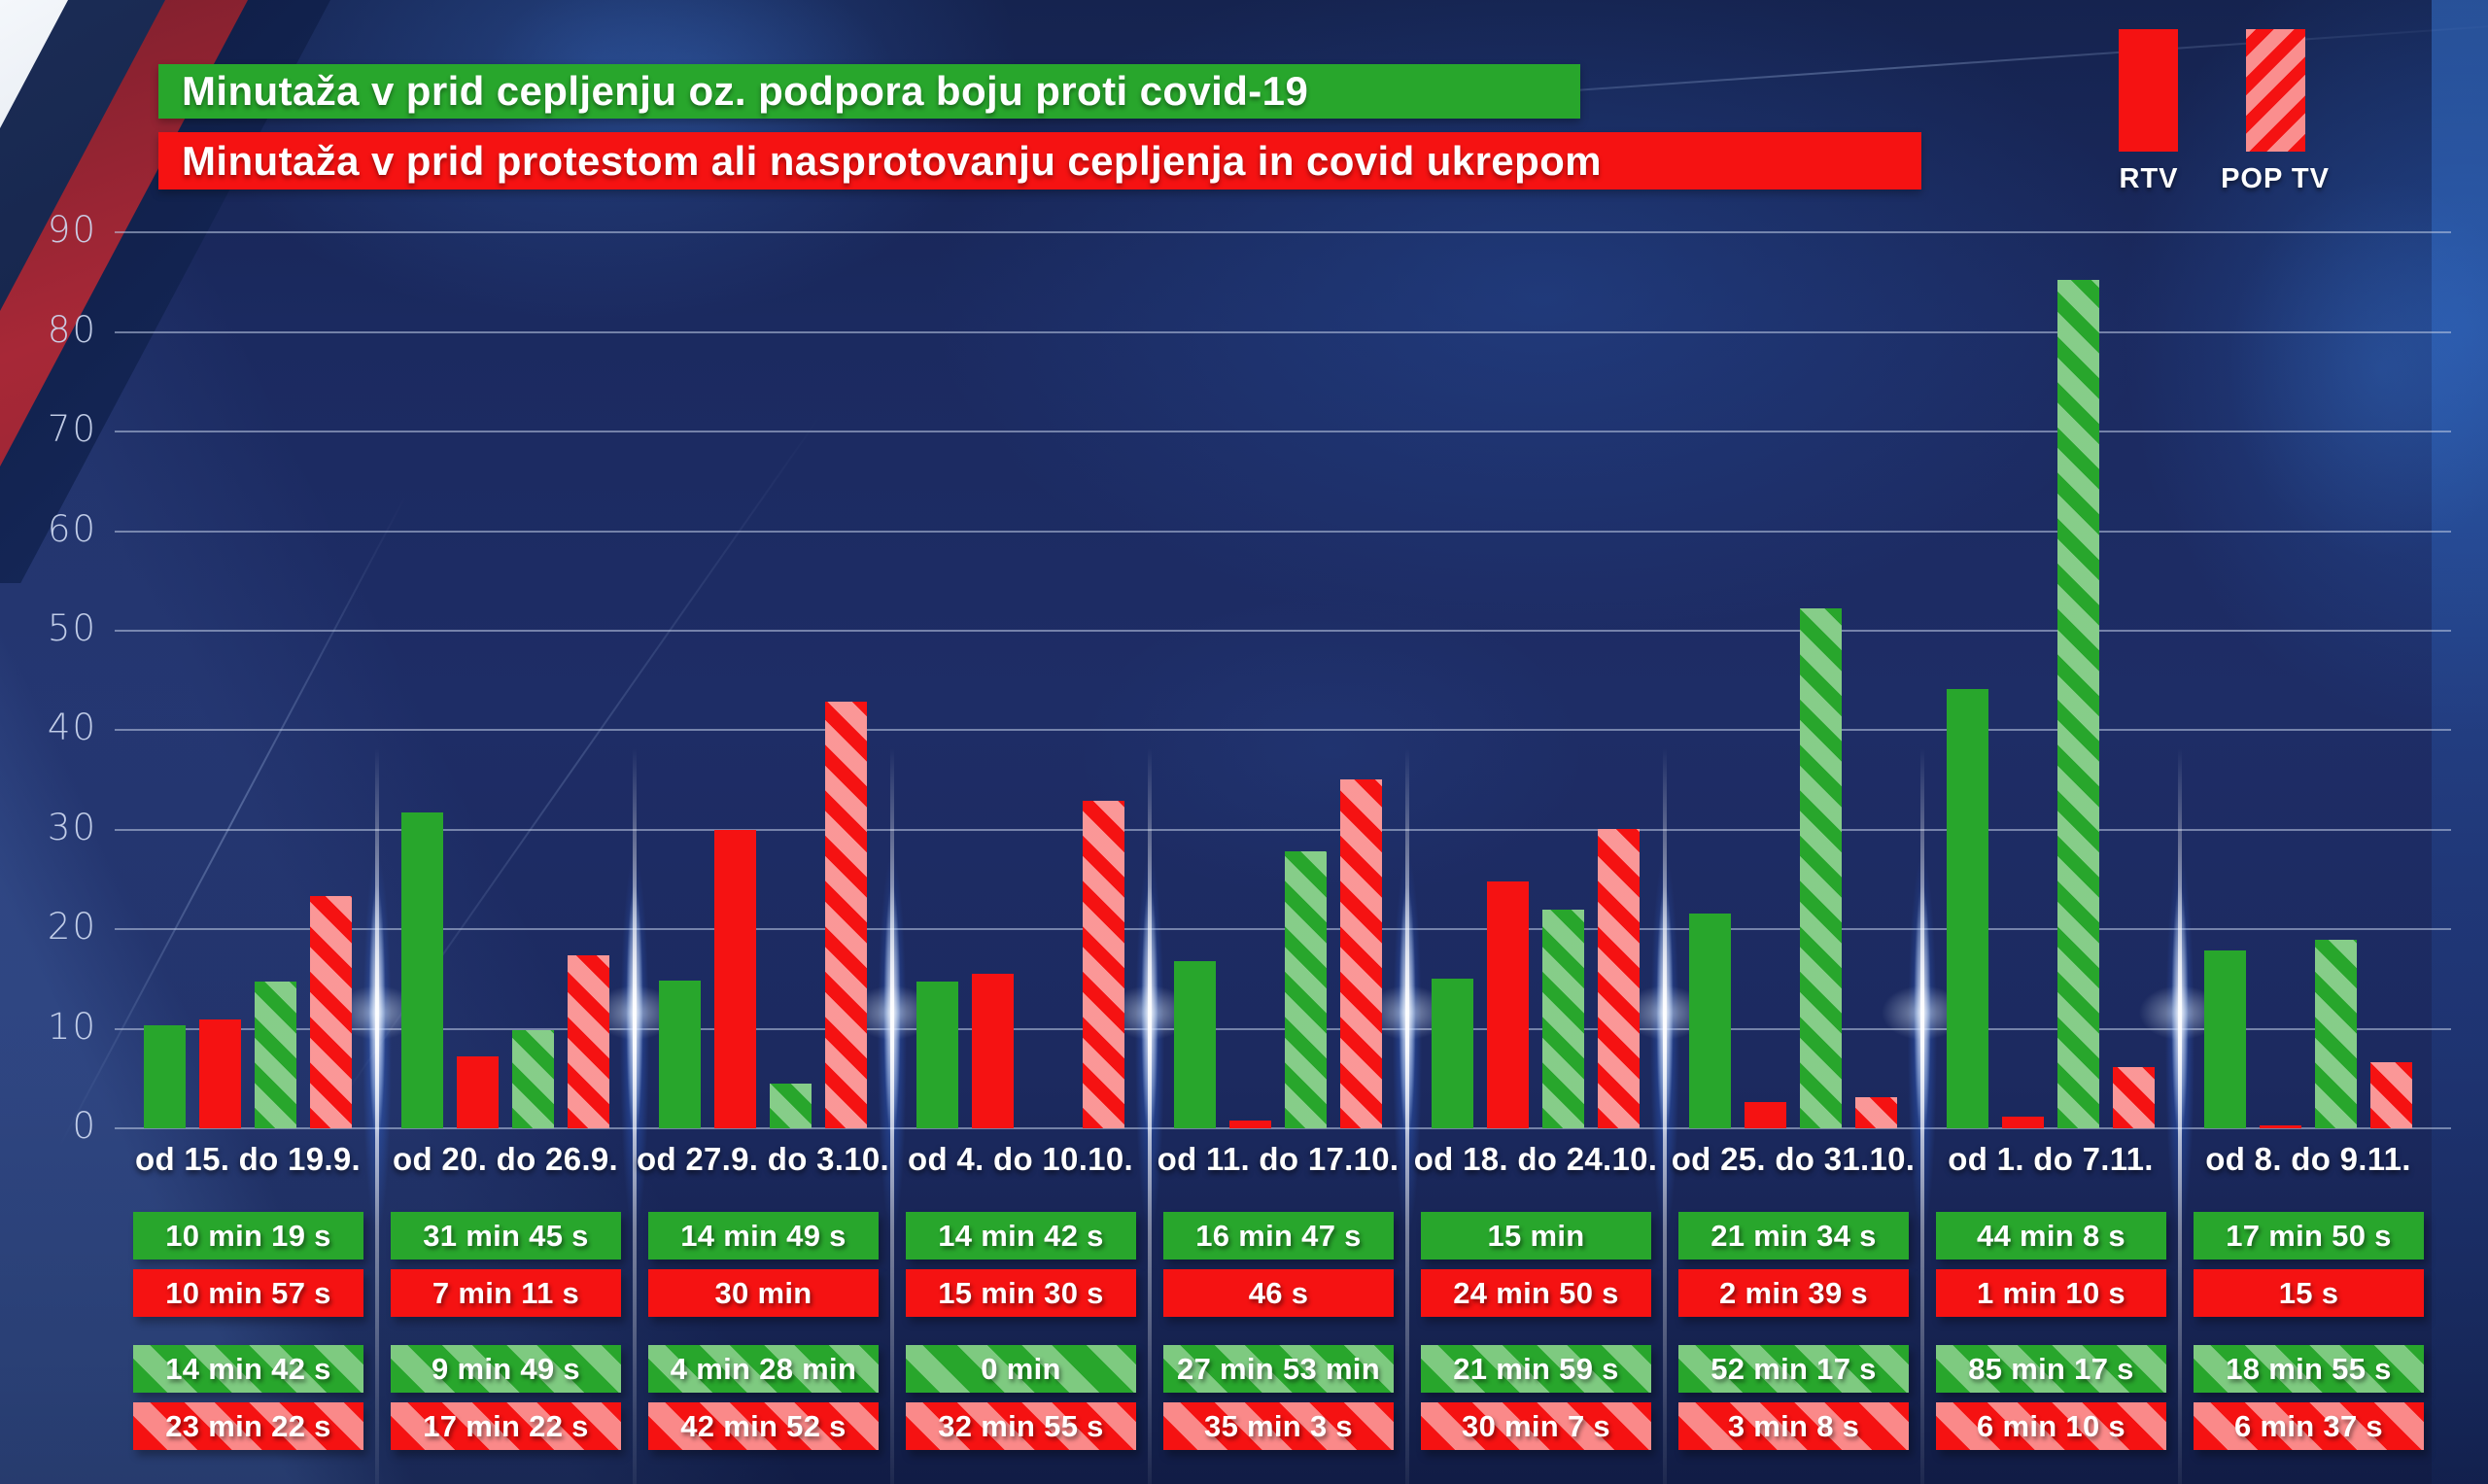  What do you see at coordinates (72, 1026) in the screenshot?
I see `y-axis-tick-10: 10` at bounding box center [72, 1026].